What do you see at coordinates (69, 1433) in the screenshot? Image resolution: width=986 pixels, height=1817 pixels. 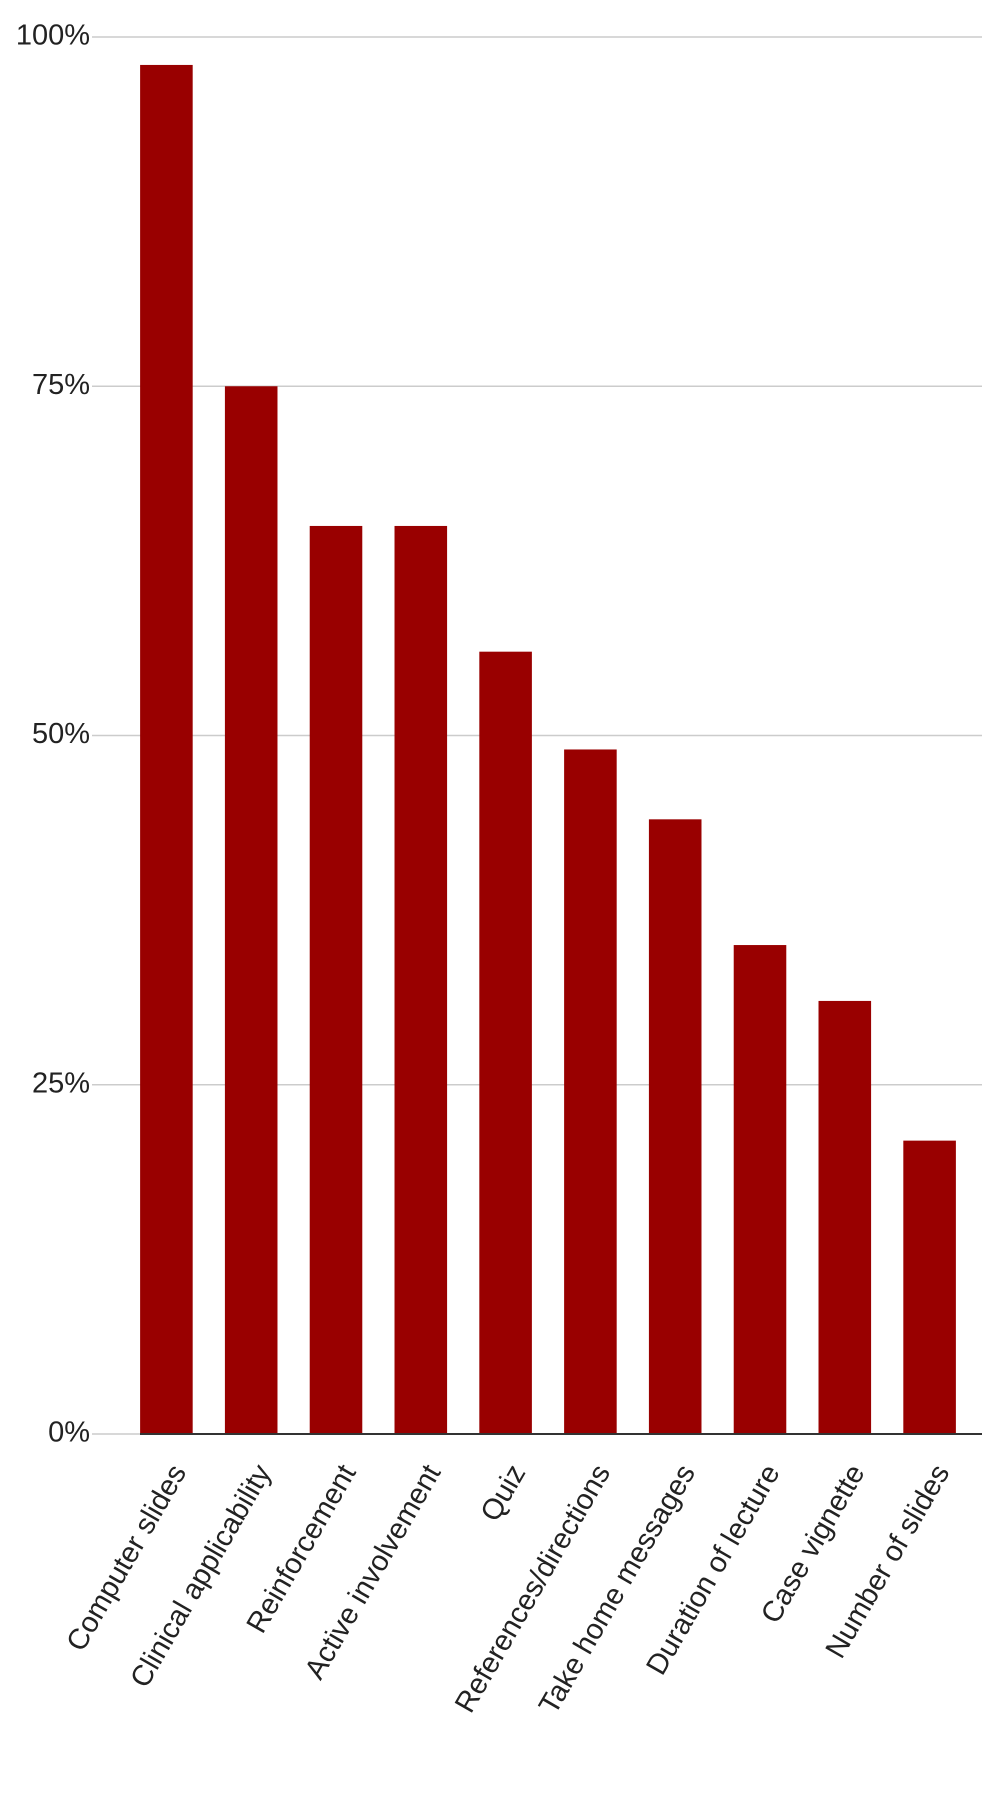 I see `y-tick-label: 0%` at bounding box center [69, 1433].